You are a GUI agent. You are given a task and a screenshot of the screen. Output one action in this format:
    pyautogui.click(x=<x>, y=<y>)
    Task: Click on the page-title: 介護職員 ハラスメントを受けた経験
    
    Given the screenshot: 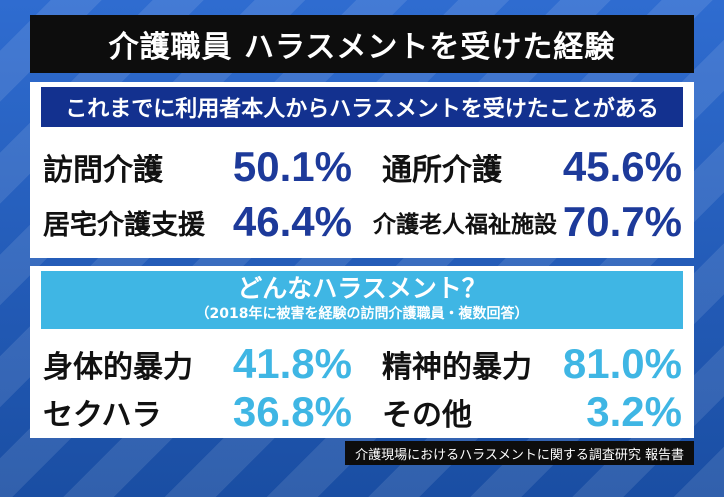 What is the action you would take?
    pyautogui.click(x=362, y=47)
    